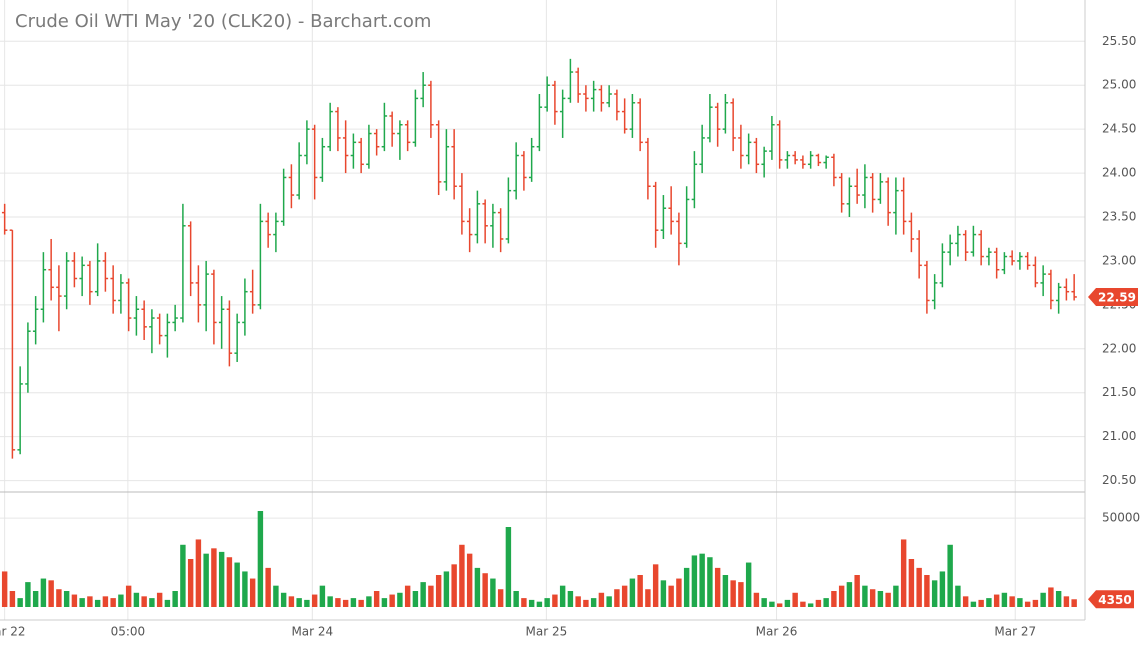  Describe the element at coordinates (1119, 217) in the screenshot. I see `y-tick-label: 23.50` at that location.